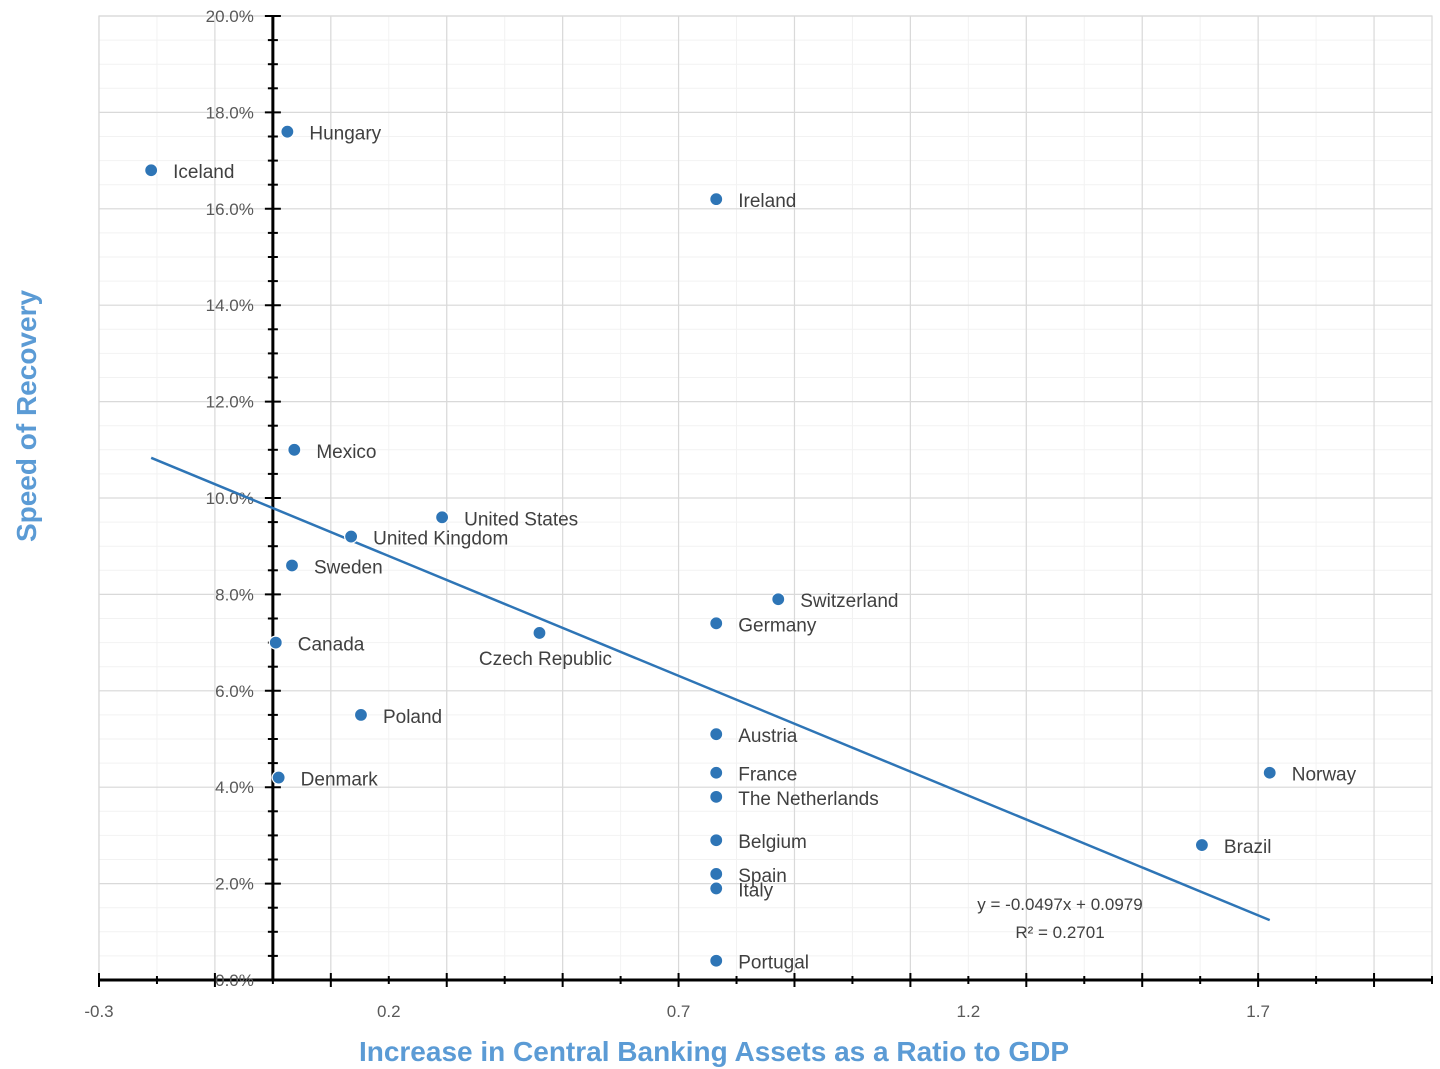  I want to click on data-point-label: The Netherlands, so click(808, 799).